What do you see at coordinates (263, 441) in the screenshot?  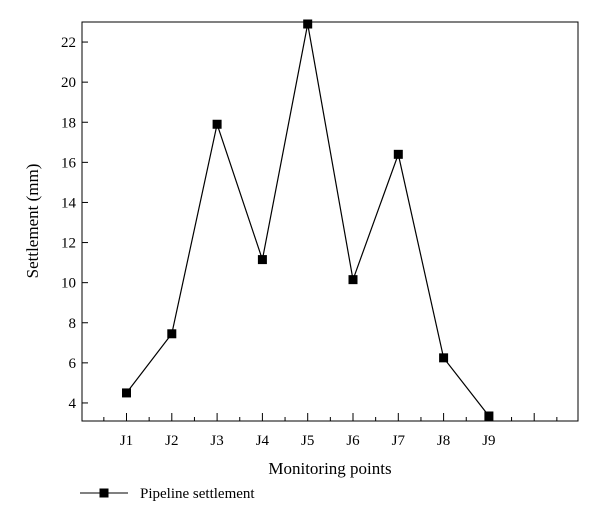 I see `x-tick-label-j4: J4` at bounding box center [263, 441].